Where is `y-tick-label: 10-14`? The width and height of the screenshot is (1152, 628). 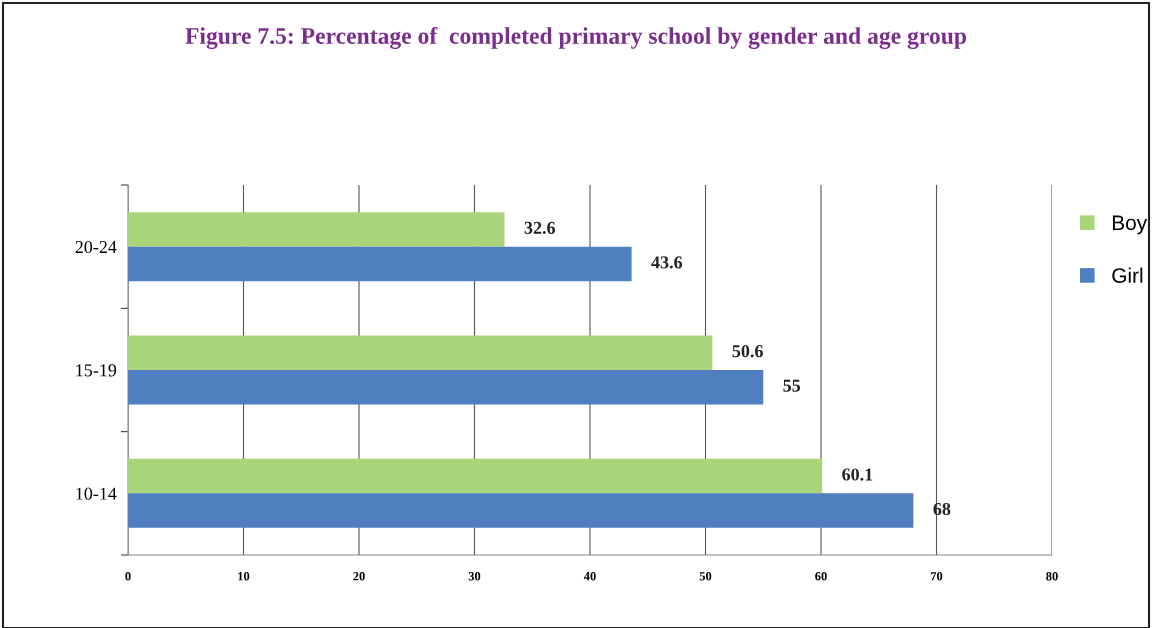
y-tick-label: 10-14 is located at coordinates (96, 493).